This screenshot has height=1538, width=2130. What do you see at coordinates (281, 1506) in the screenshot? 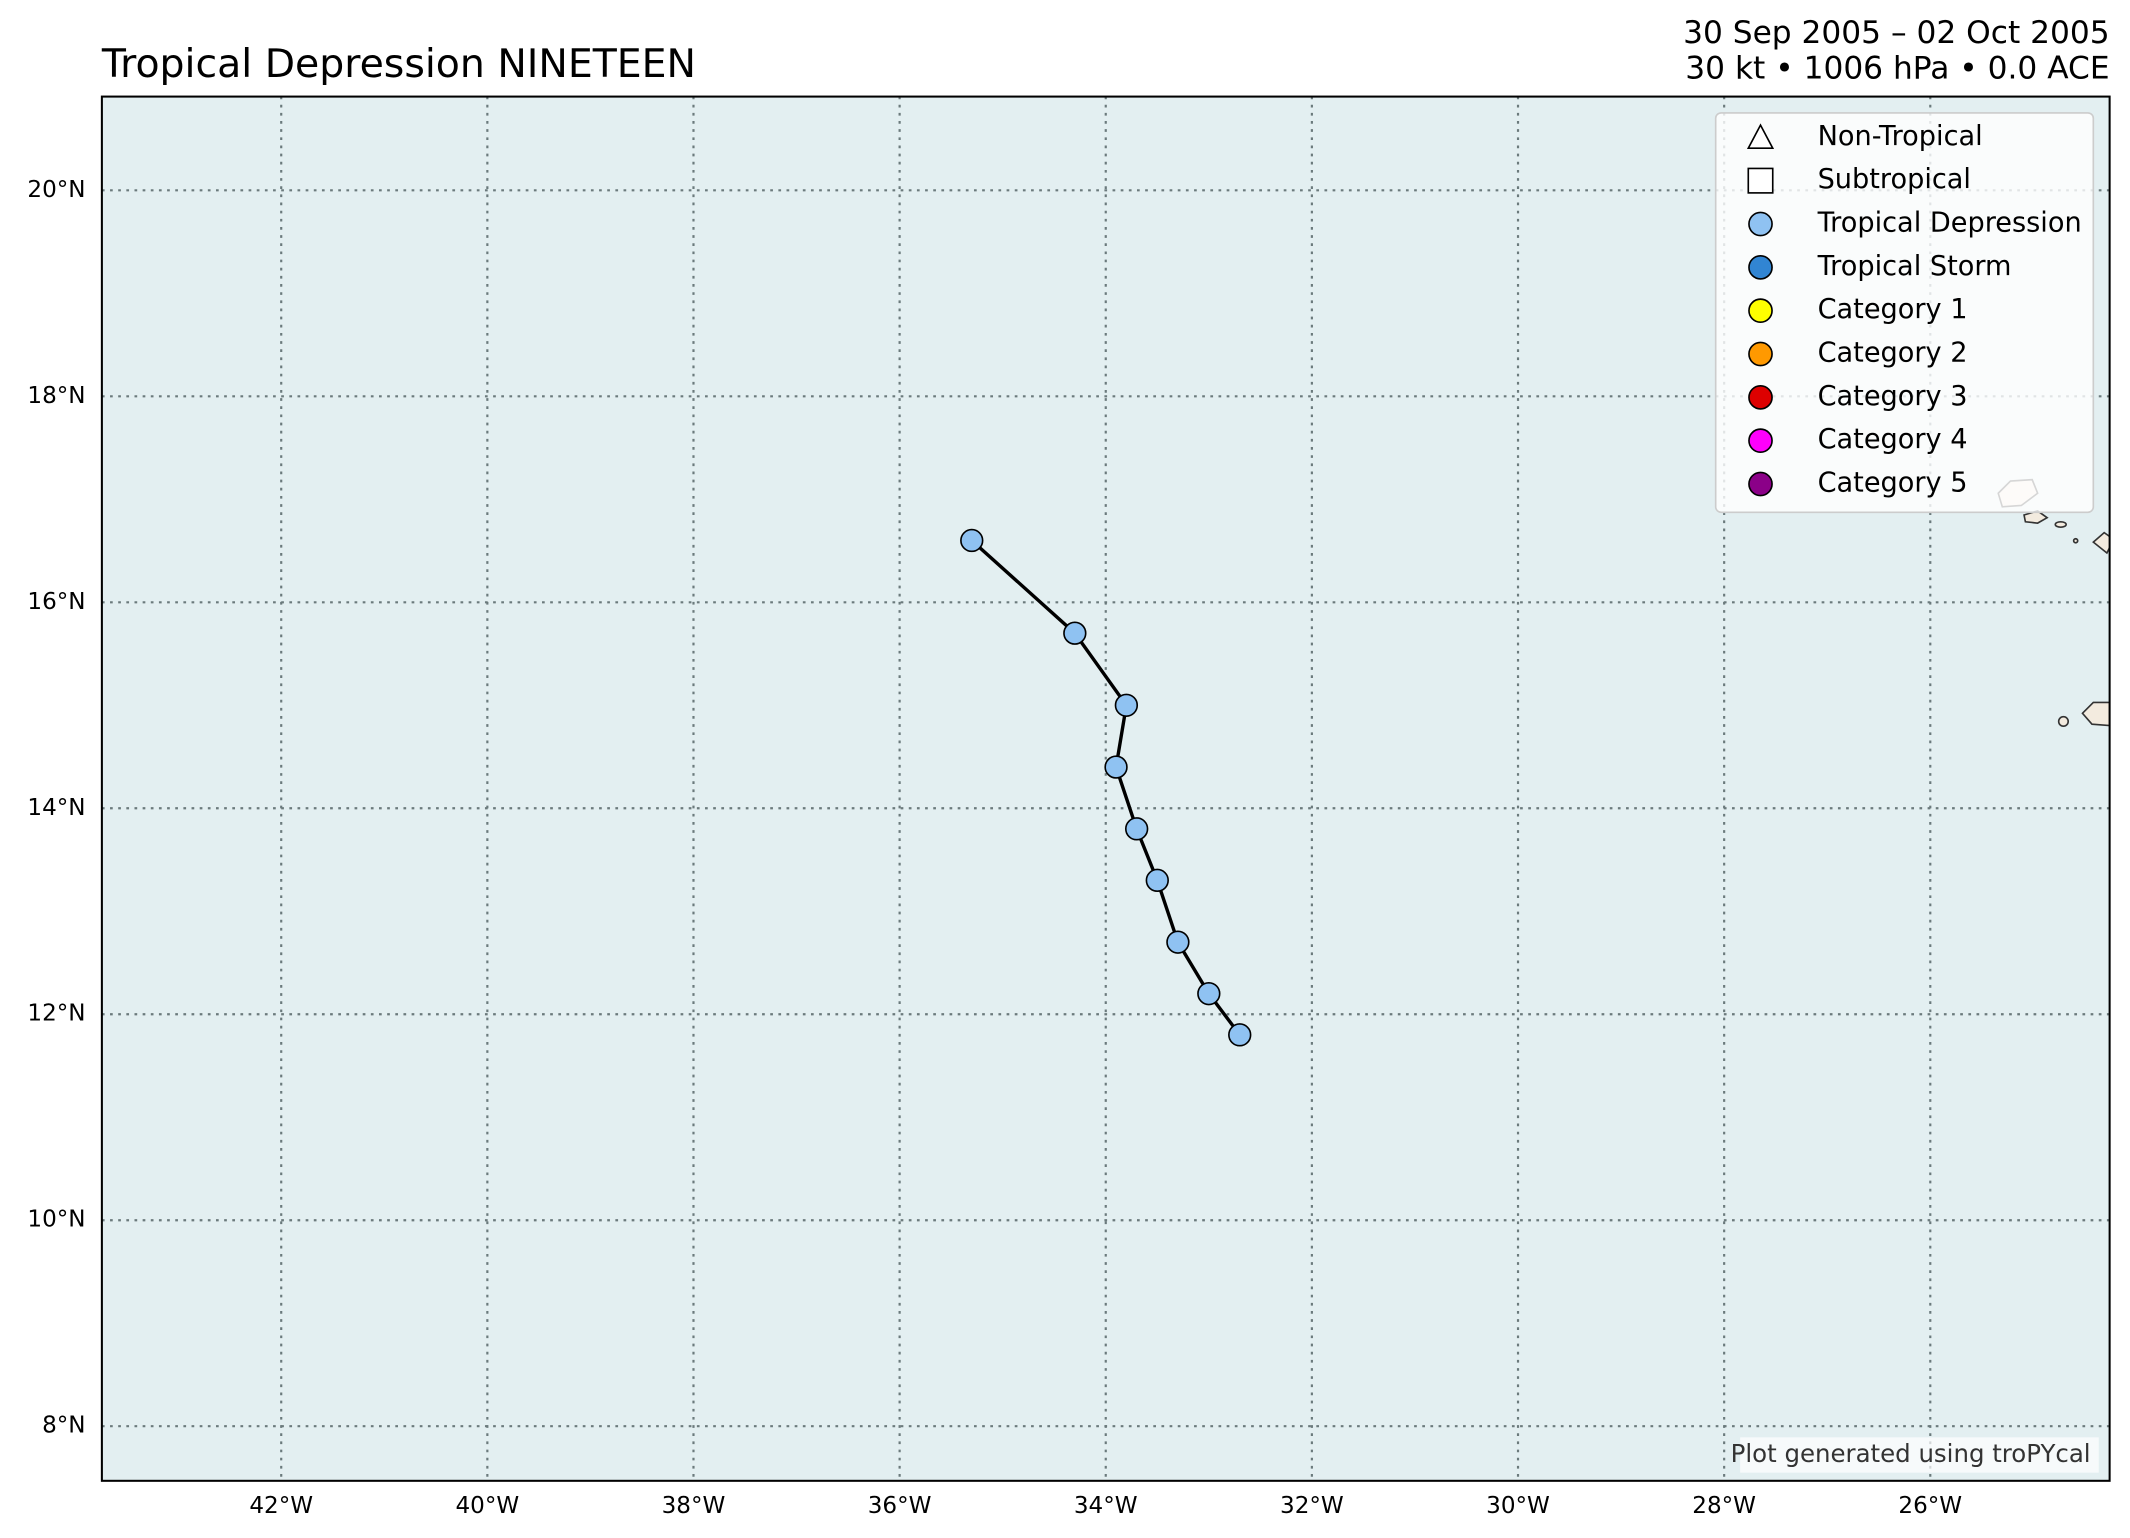
I see `x-tick-label: 42°W` at bounding box center [281, 1506].